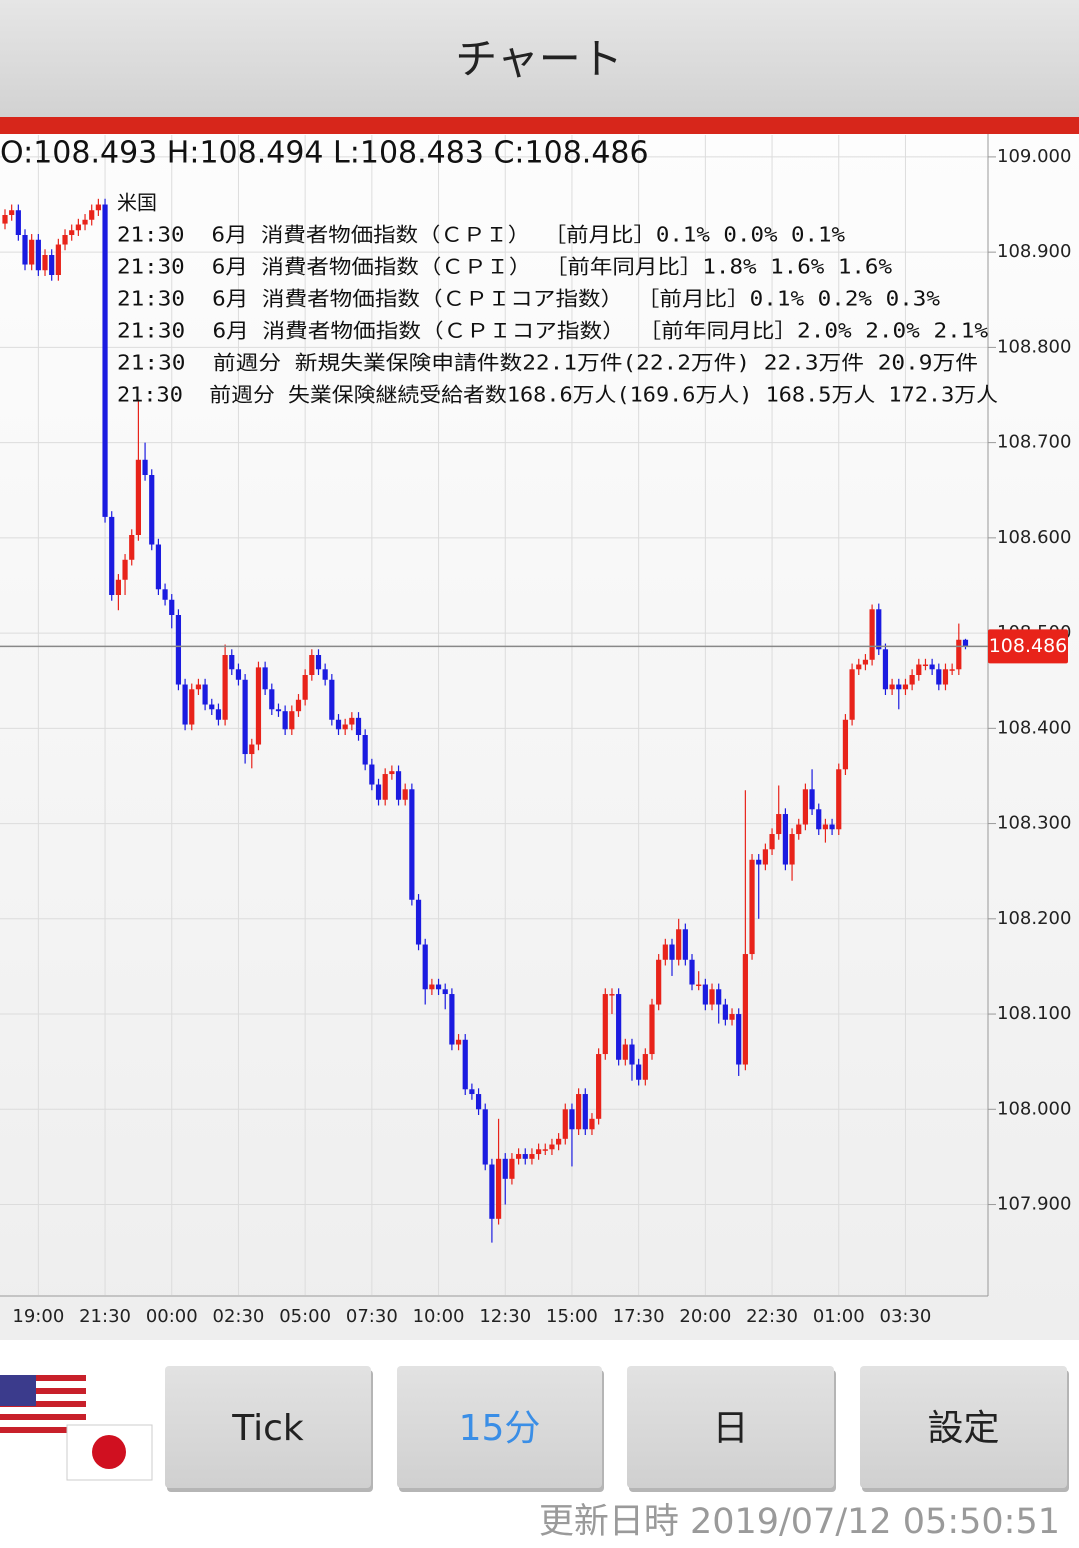 Image resolution: width=1079 pixels, height=1548 pixels. Describe the element at coordinates (43, 1404) in the screenshot. I see `us-flag` at that location.